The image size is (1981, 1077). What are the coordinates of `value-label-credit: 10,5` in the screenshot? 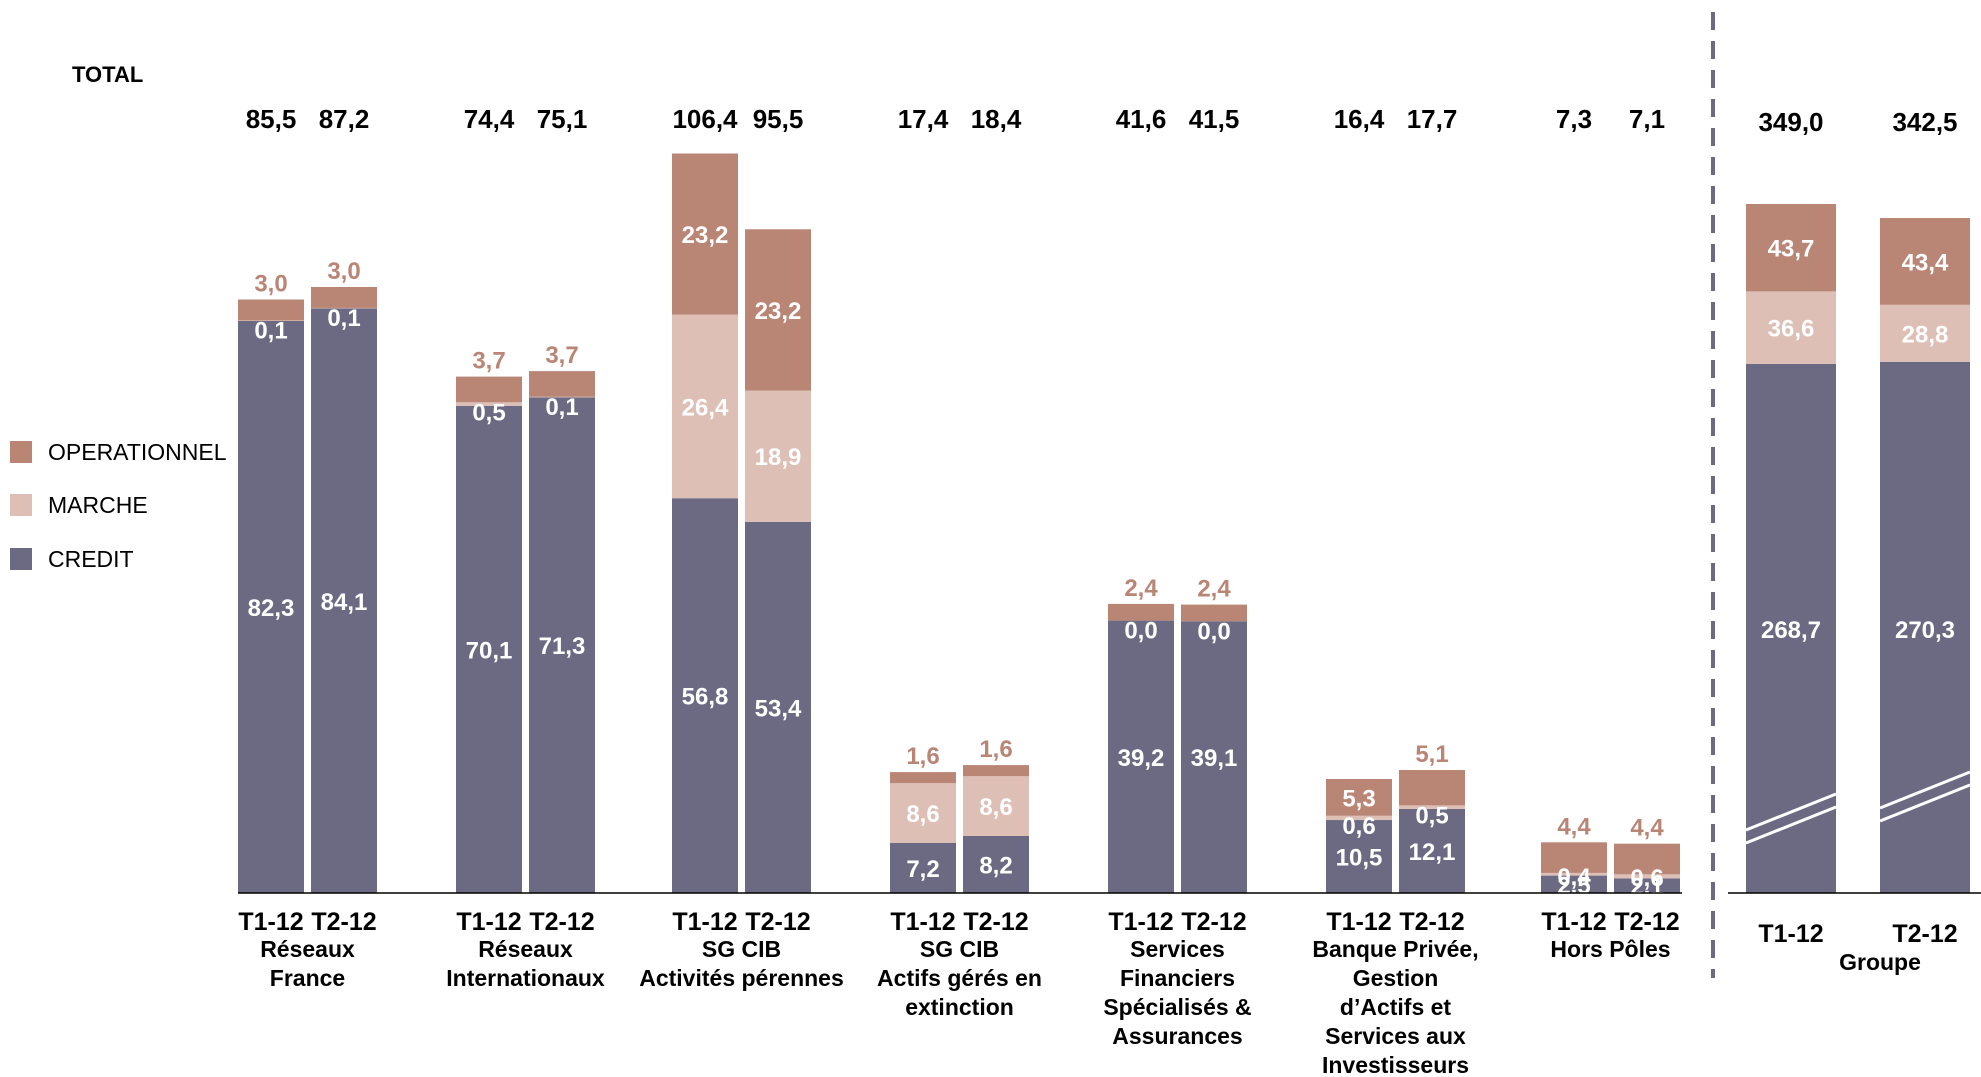 It's located at (1359, 858).